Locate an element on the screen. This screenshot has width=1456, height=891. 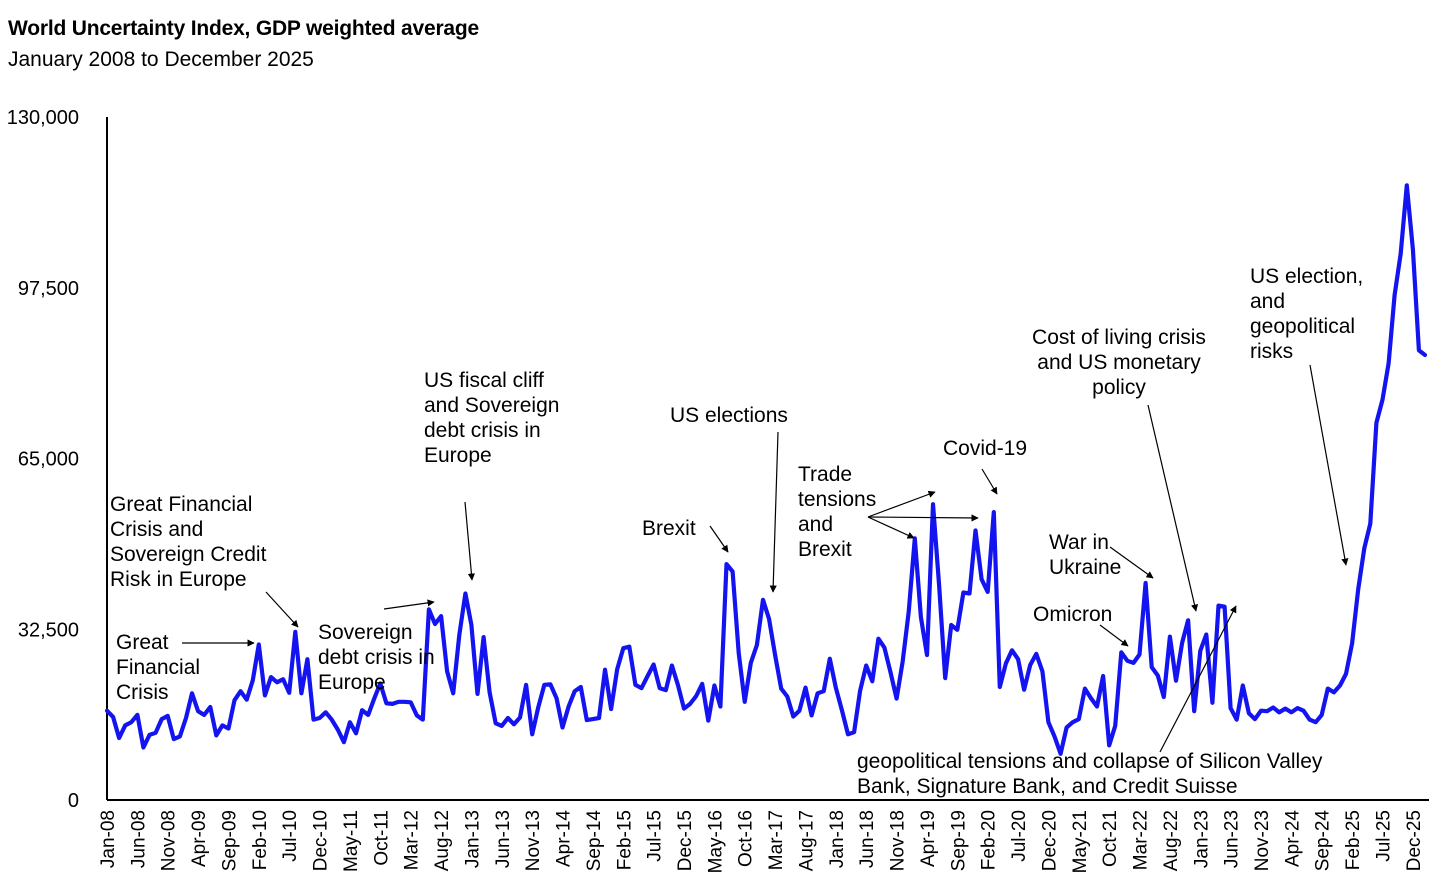
x-tick-label: Jun-23 is located at coordinates (1232, 839).